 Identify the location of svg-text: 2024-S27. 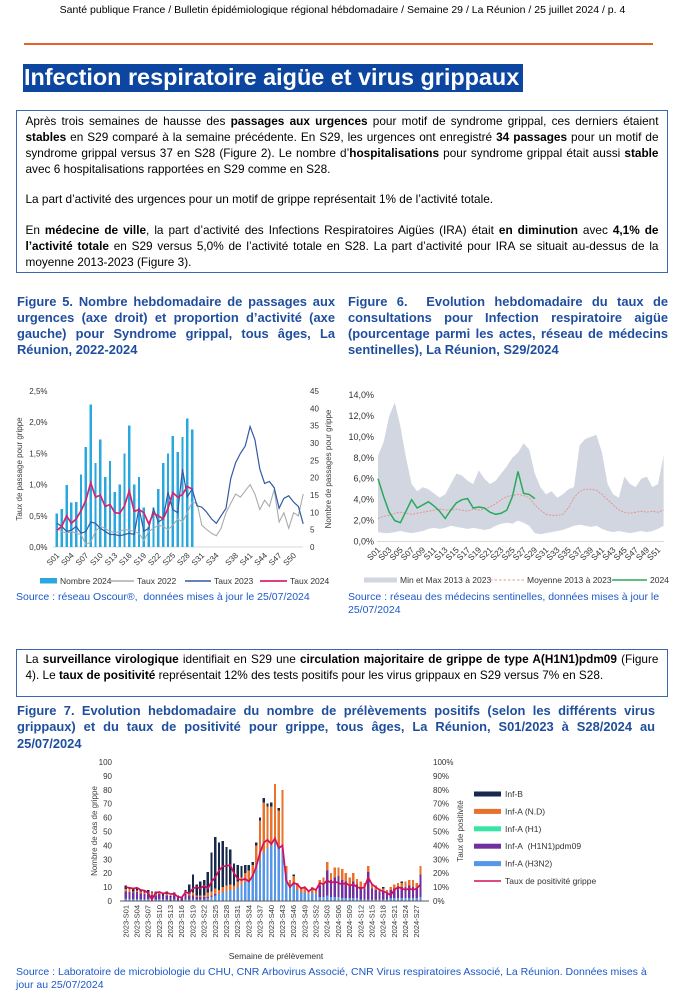
(416, 921).